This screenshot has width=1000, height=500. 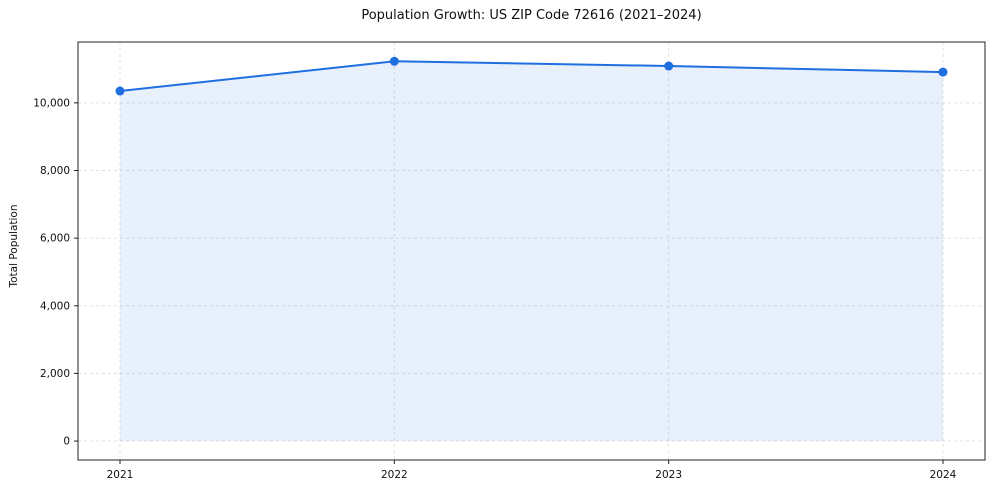 I want to click on y-tick-label: 0, so click(x=66, y=442).